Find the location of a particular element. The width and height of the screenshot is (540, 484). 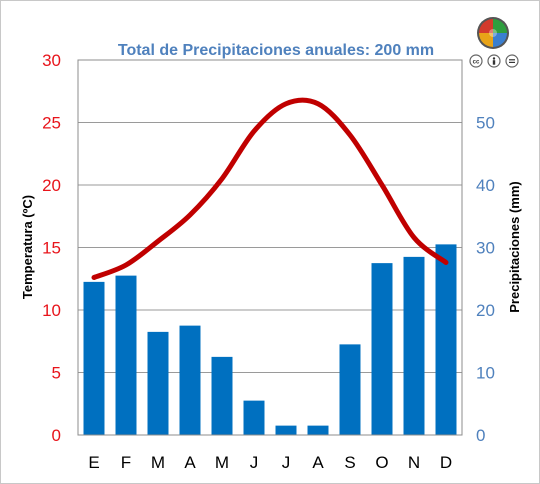

right-tick-label: 30 is located at coordinates (485, 248).